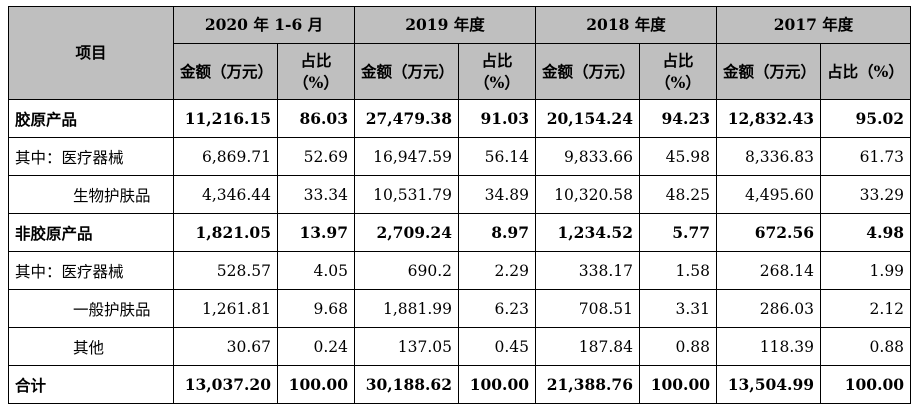 This screenshot has width=917, height=410. I want to click on header-period: 2018 年度, so click(626, 25).